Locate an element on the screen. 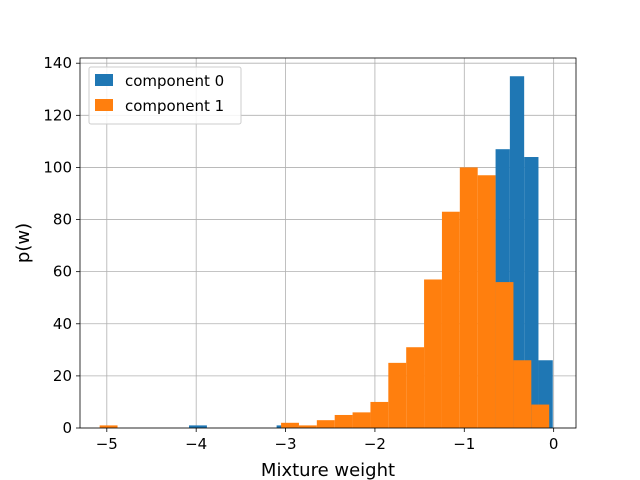 The image size is (640, 480). y-tick-label: 100 is located at coordinates (57, 167).